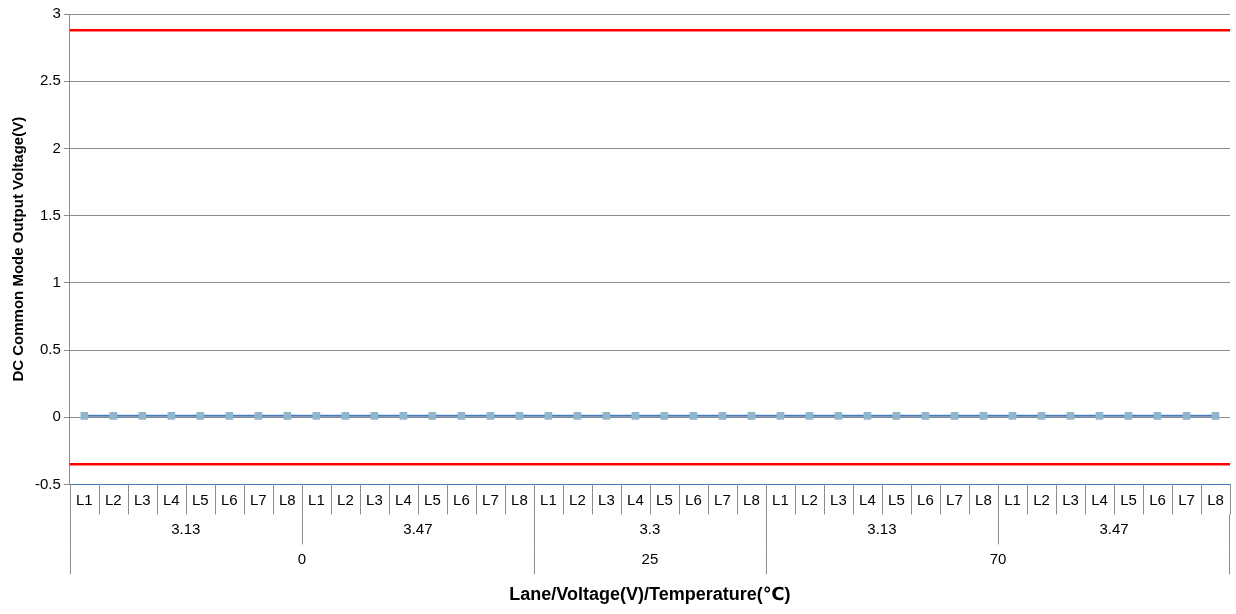 The image size is (1236, 614). Describe the element at coordinates (47, 483) in the screenshot. I see `y-tick-label: -0.5` at that location.